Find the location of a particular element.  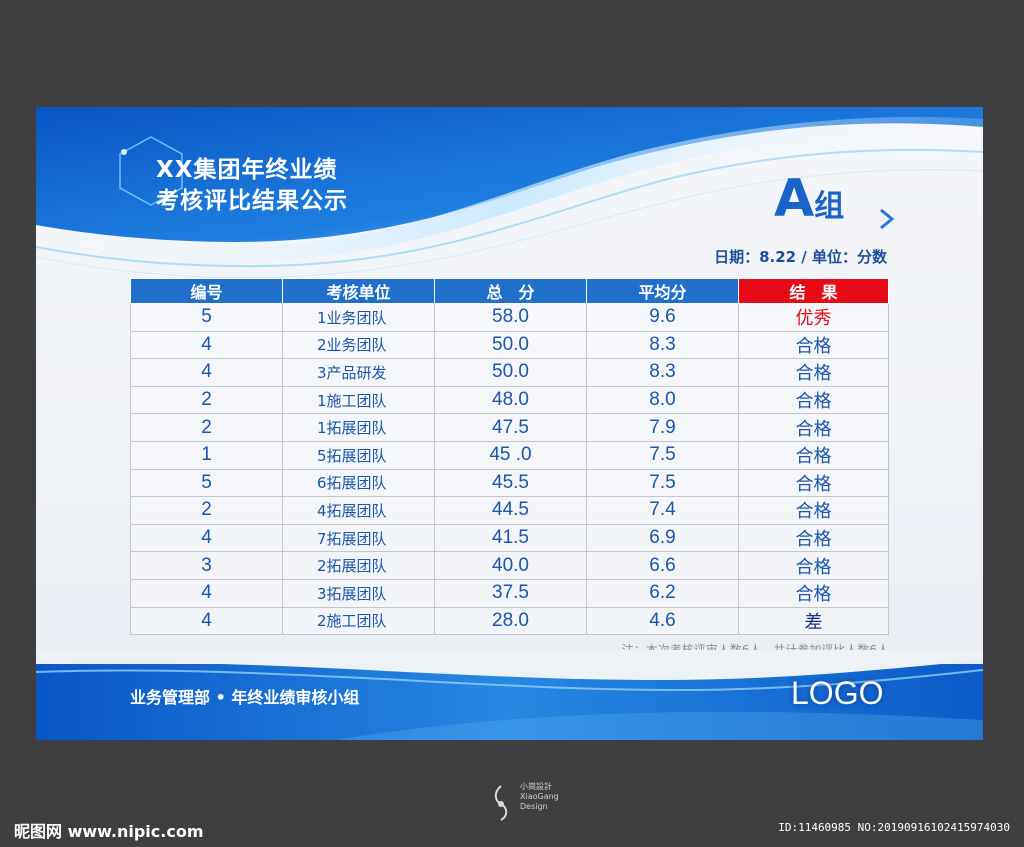

cell-average: 6.6 is located at coordinates (662, 565).